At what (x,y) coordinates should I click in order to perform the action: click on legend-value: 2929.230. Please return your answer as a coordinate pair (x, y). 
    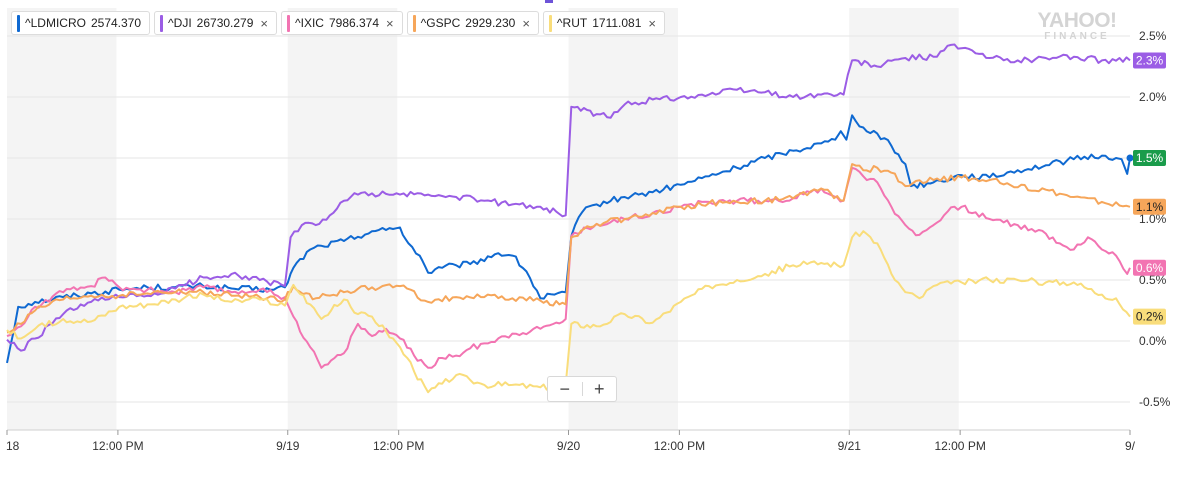
    Looking at the image, I should click on (490, 23).